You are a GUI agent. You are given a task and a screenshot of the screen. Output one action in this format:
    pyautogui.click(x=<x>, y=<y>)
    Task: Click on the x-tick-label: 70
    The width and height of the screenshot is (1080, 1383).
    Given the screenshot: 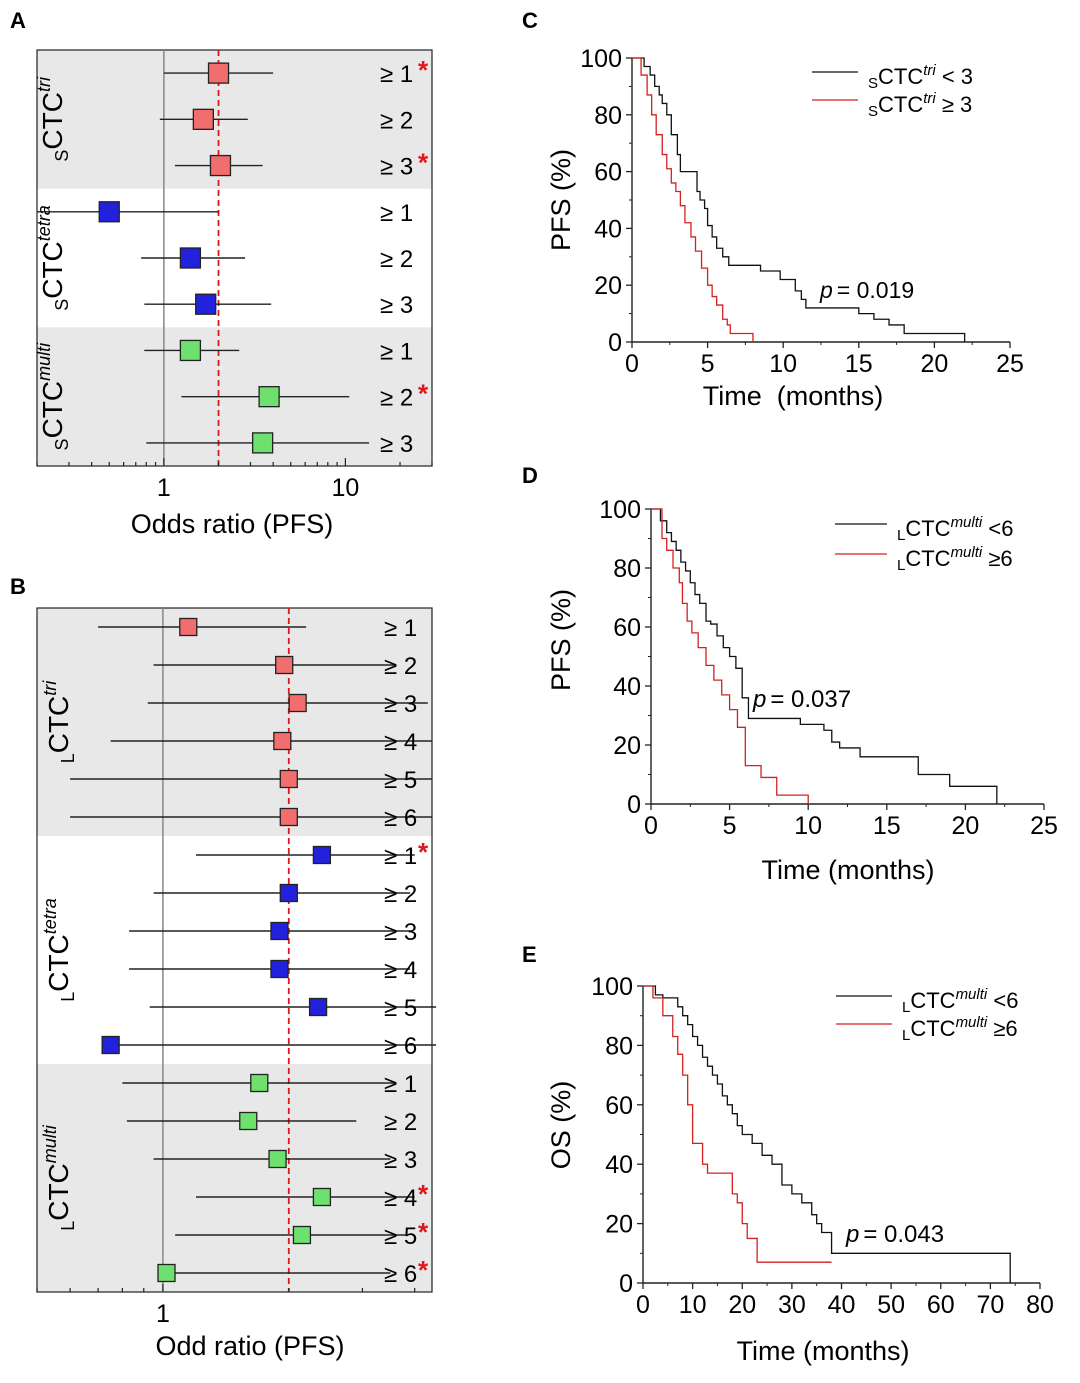 What is the action you would take?
    pyautogui.click(x=990, y=1305)
    